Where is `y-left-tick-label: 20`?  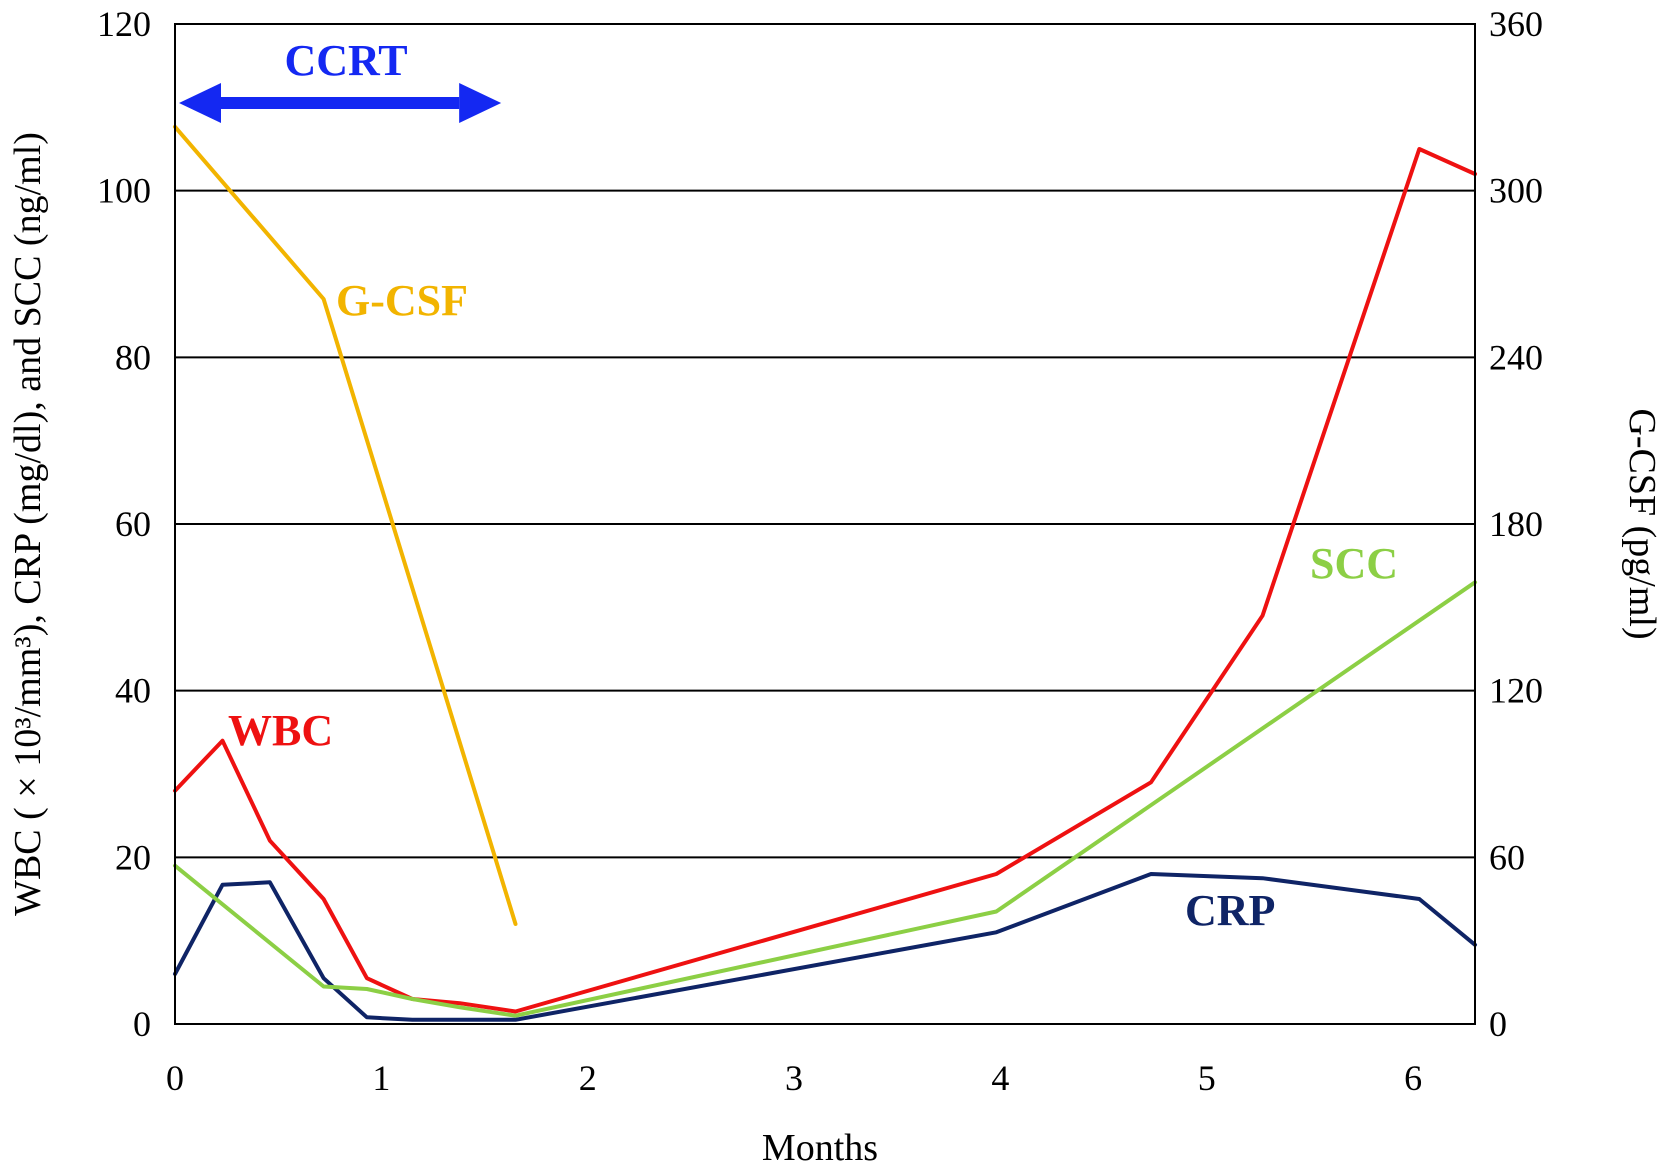 y-left-tick-label: 20 is located at coordinates (133, 857).